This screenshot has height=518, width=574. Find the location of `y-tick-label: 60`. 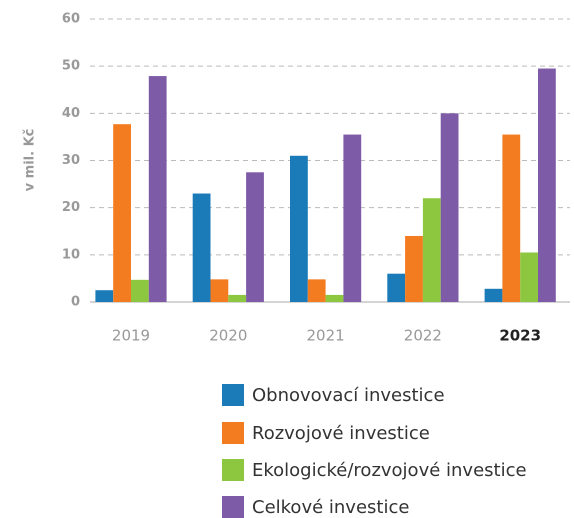

y-tick-label: 60 is located at coordinates (71, 19).